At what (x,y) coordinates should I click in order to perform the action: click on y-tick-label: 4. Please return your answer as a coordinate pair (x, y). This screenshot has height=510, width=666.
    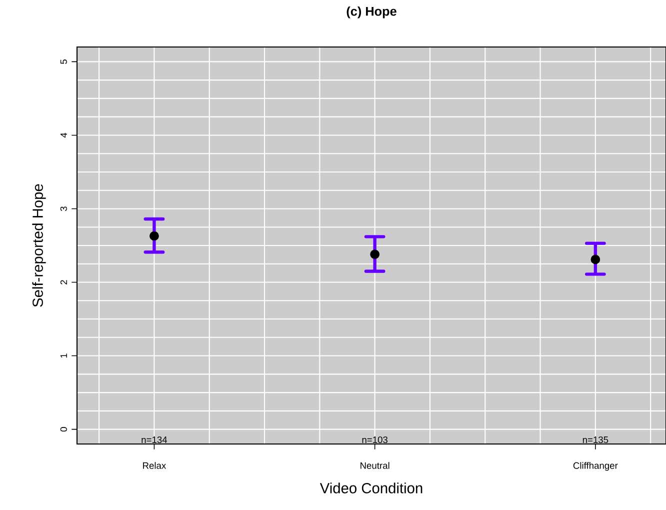
    Looking at the image, I should click on (63, 135).